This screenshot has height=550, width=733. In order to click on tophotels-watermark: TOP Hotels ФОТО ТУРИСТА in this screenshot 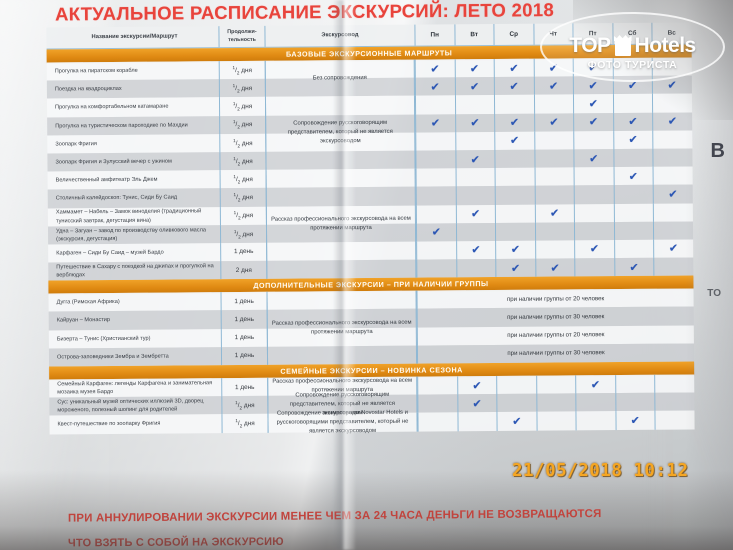, I will do `click(632, 47)`.